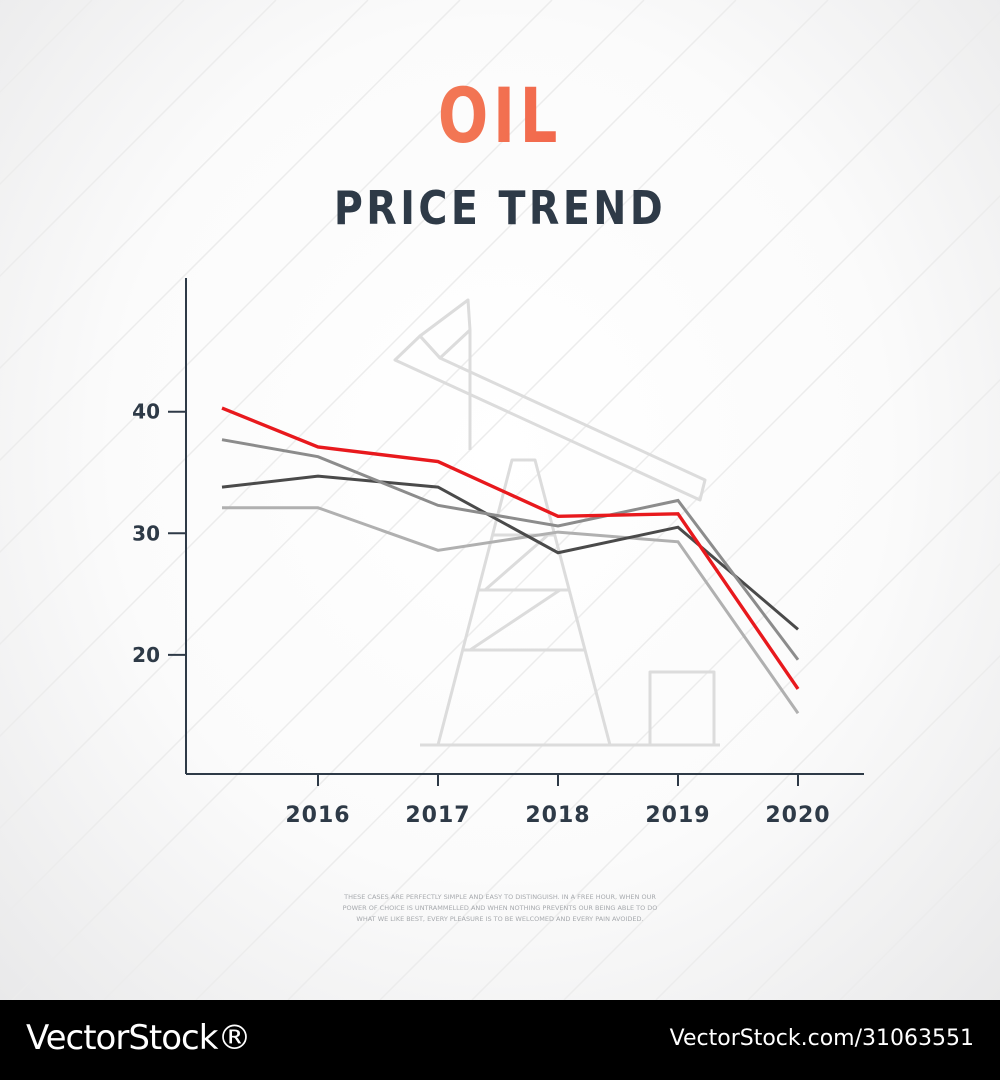 This screenshot has width=1000, height=1080. Describe the element at coordinates (146, 412) in the screenshot. I see `y-tick-label: 40` at that location.